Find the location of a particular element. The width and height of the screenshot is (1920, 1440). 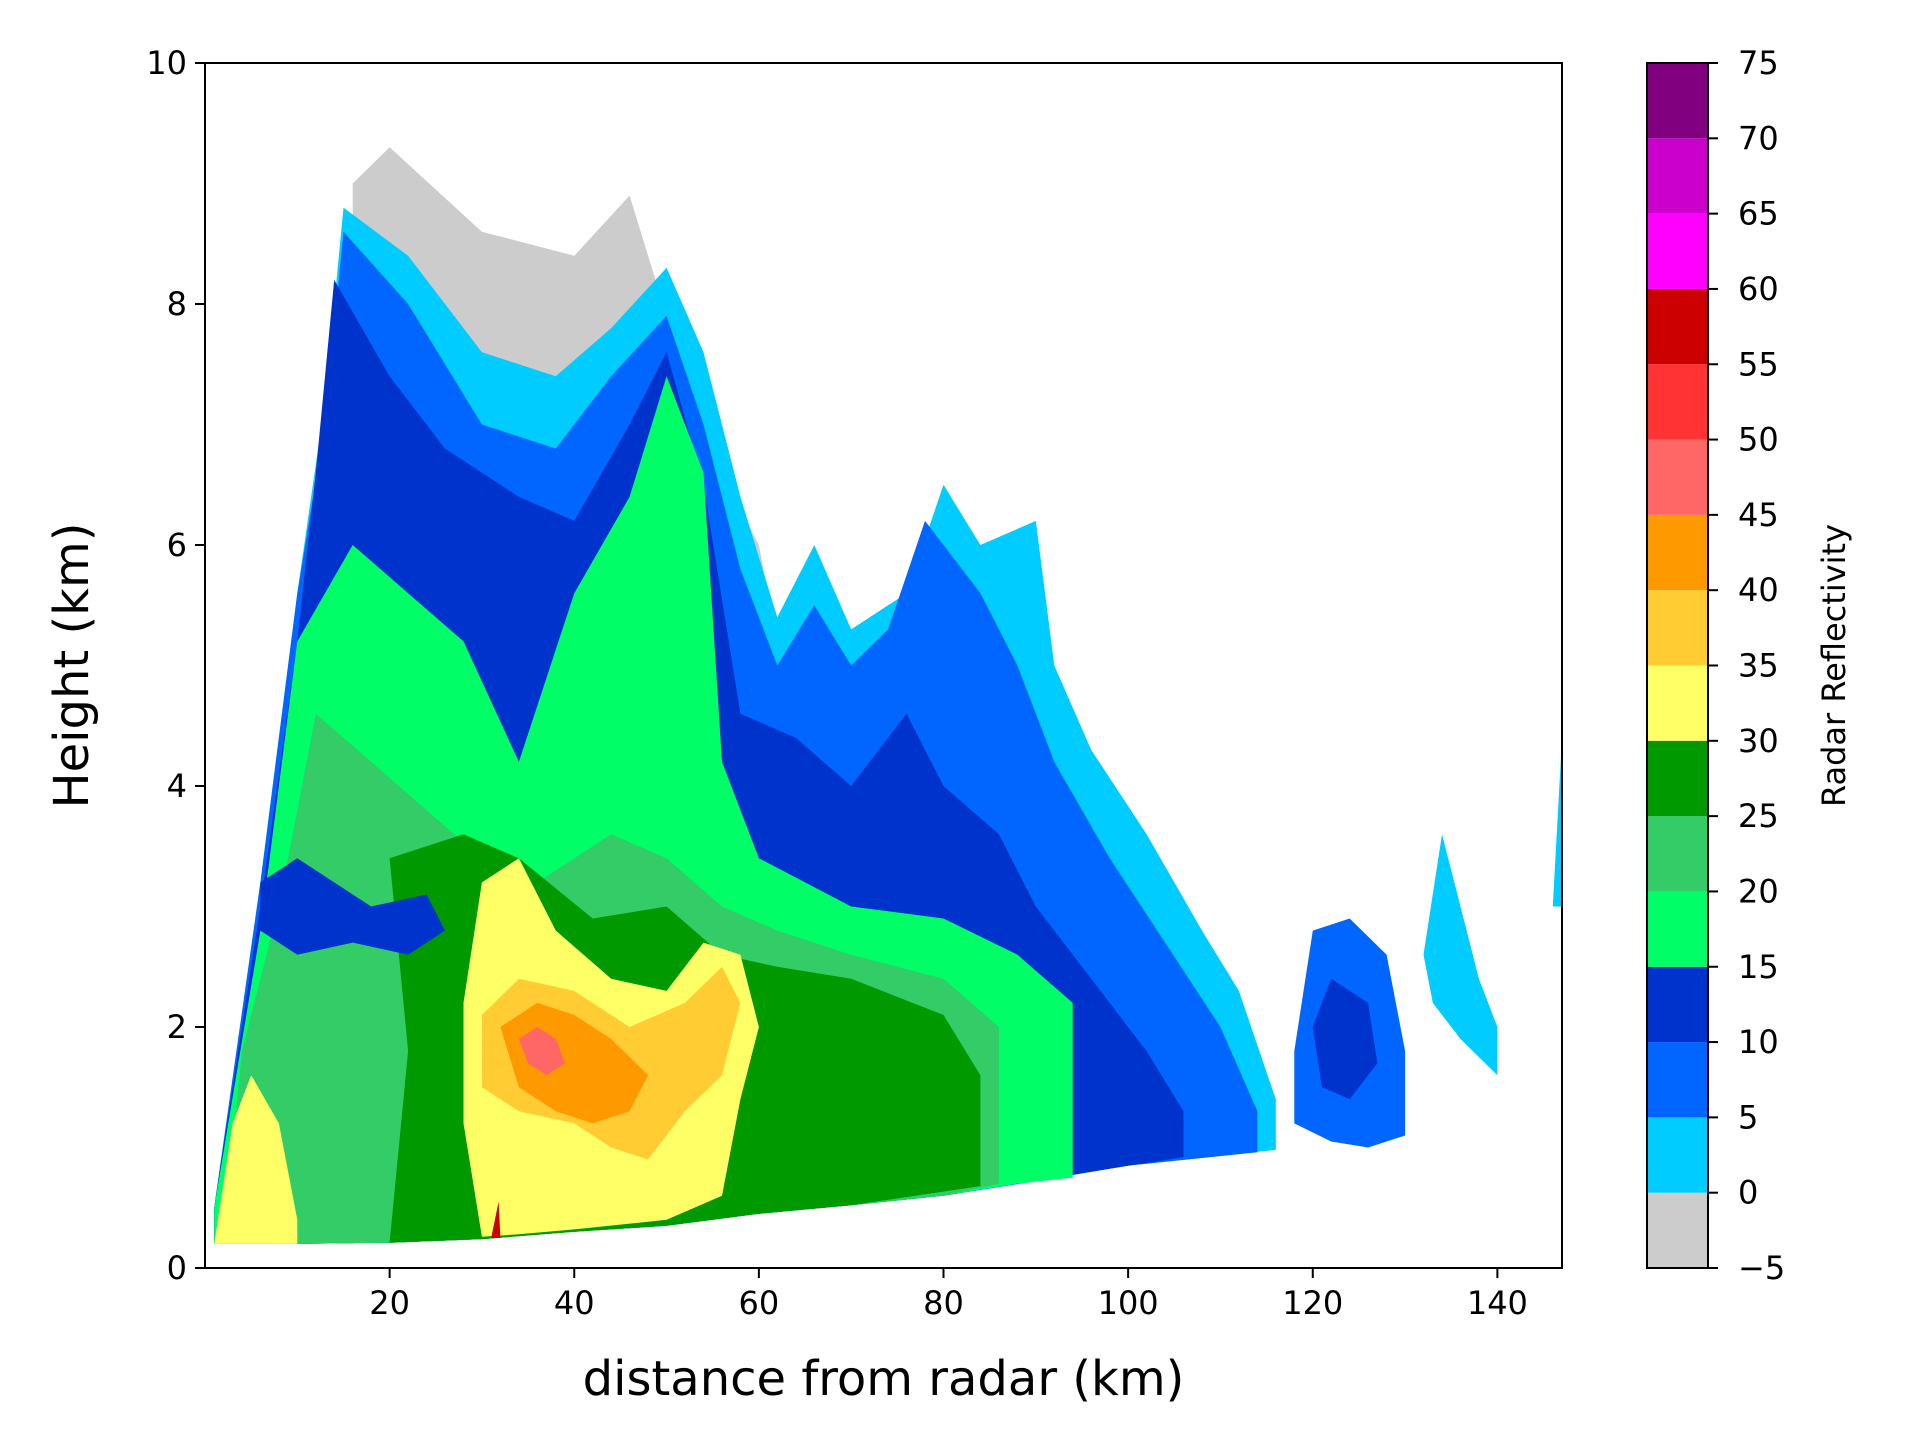

colorbar-tick-label: 20 is located at coordinates (1758, 891).